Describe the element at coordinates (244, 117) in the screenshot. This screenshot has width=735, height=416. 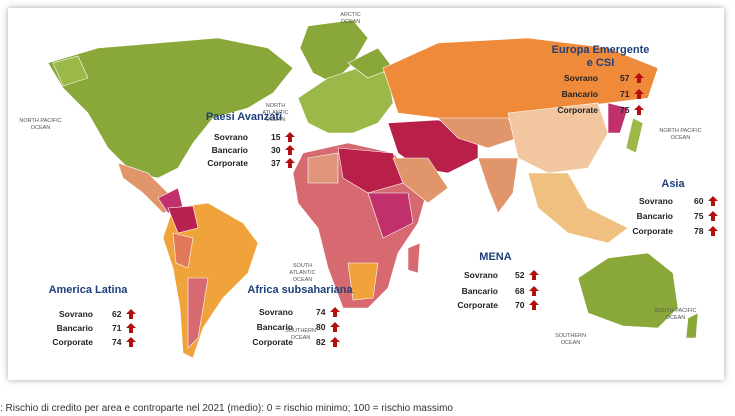
I see `region-title: Paesi Avanzati` at that location.